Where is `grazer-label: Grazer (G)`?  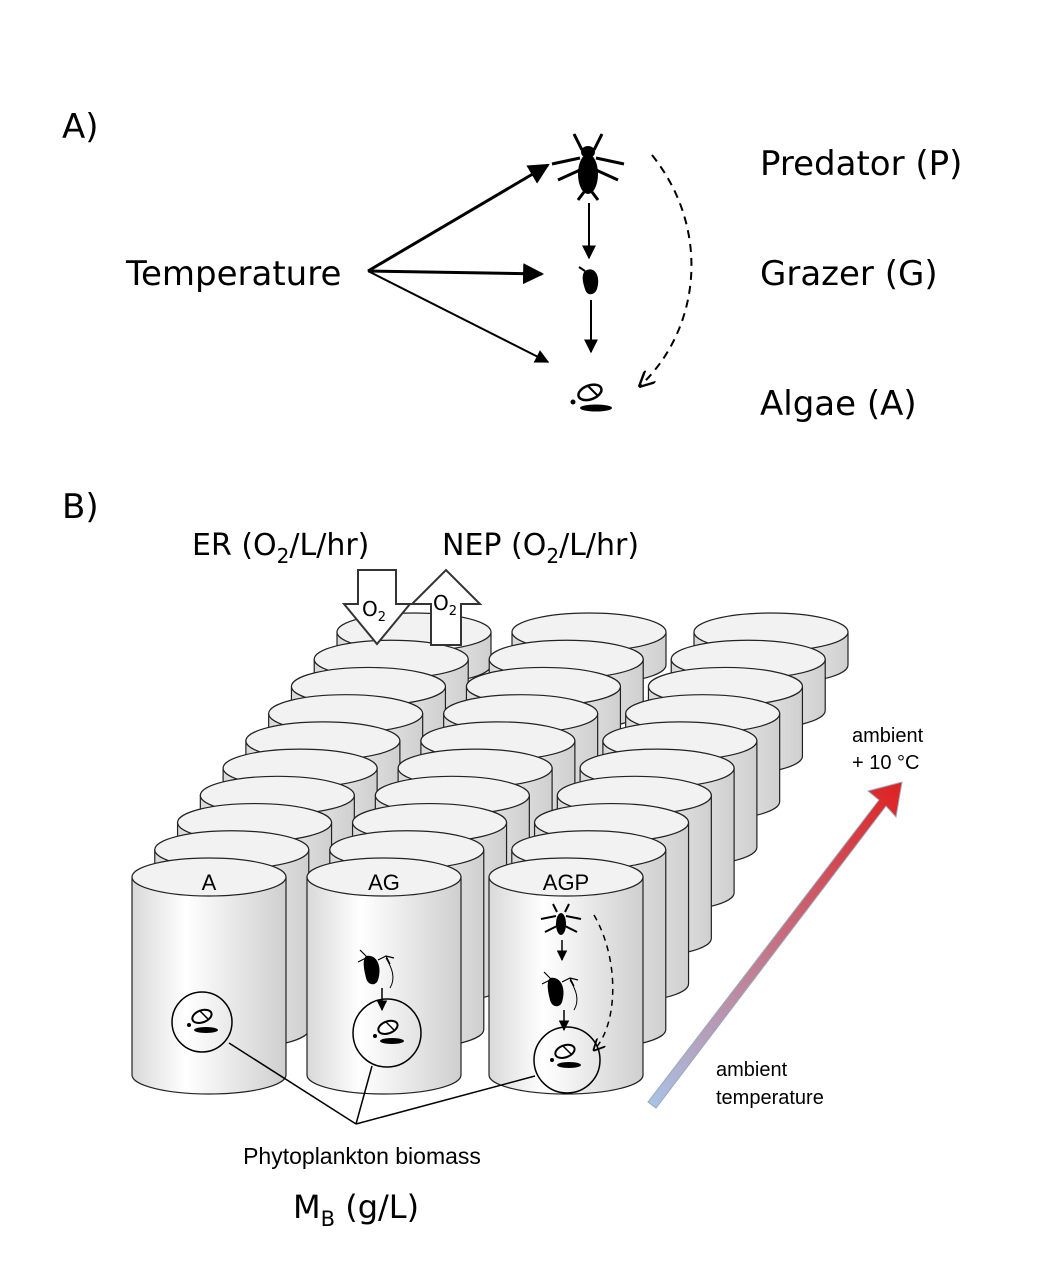 grazer-label: Grazer (G) is located at coordinates (849, 274).